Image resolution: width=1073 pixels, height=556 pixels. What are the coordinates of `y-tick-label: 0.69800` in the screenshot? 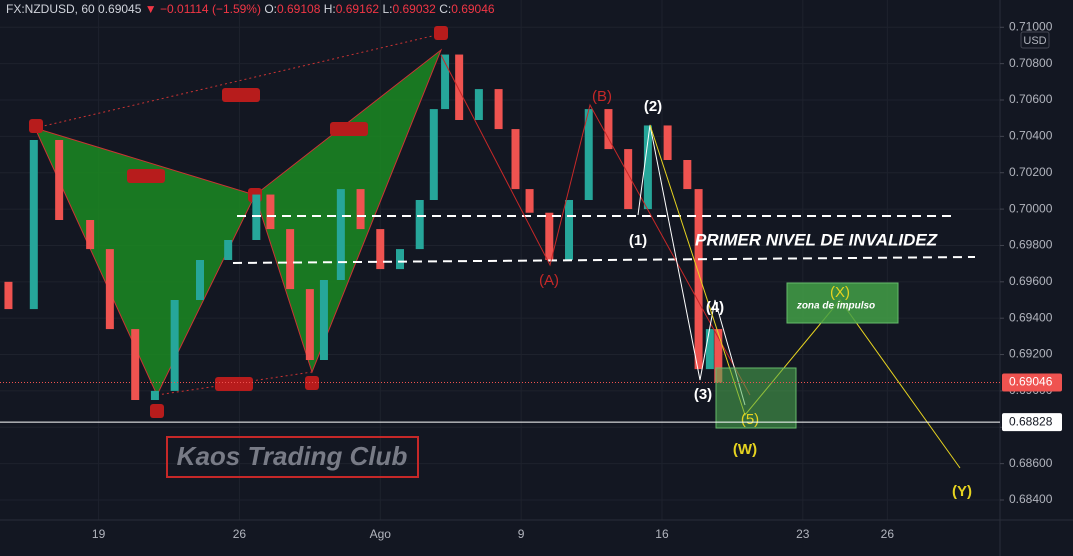 It's located at (1031, 245).